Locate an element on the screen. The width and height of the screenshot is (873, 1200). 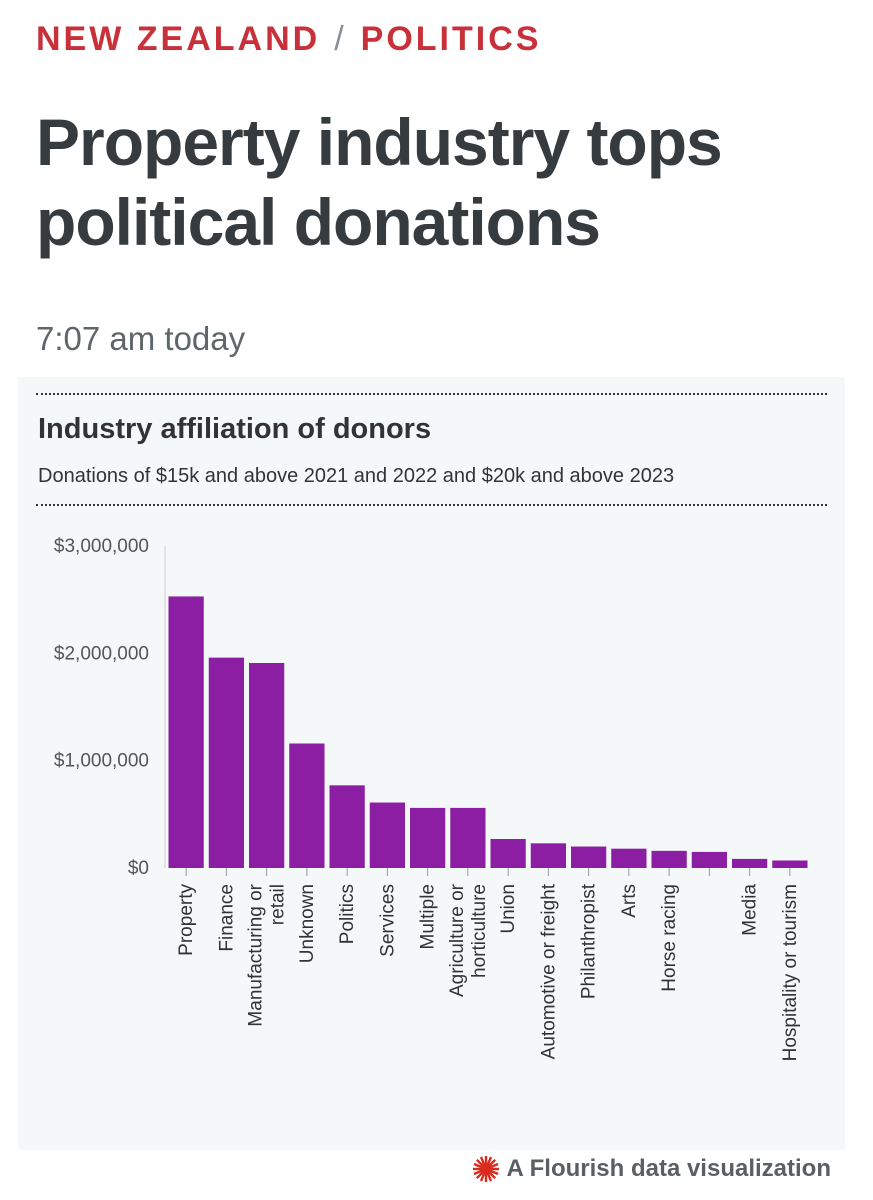
x-tick-label: Finance is located at coordinates (226, 918).